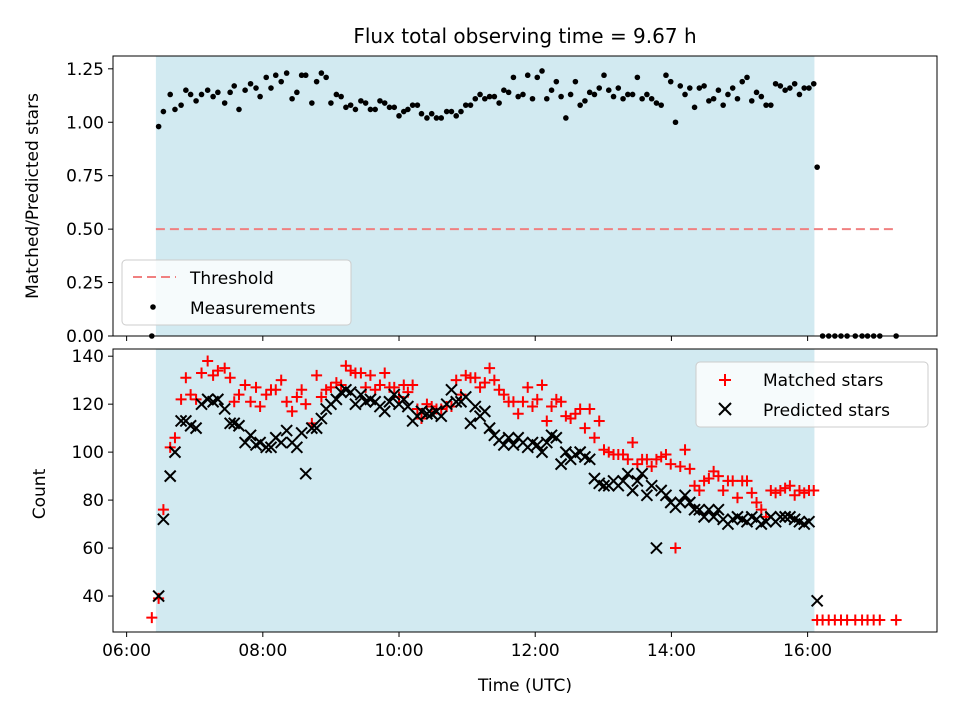  I want to click on y-tick-label: 0.50, so click(85, 230).